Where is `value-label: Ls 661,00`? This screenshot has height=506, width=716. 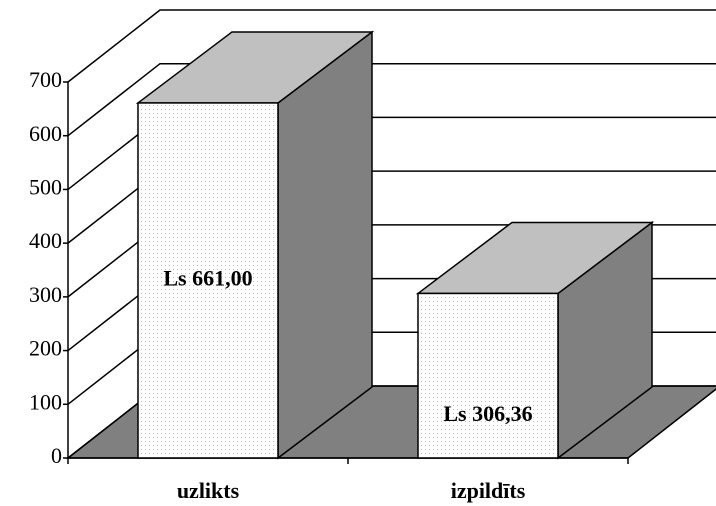
value-label: Ls 661,00 is located at coordinates (207, 278).